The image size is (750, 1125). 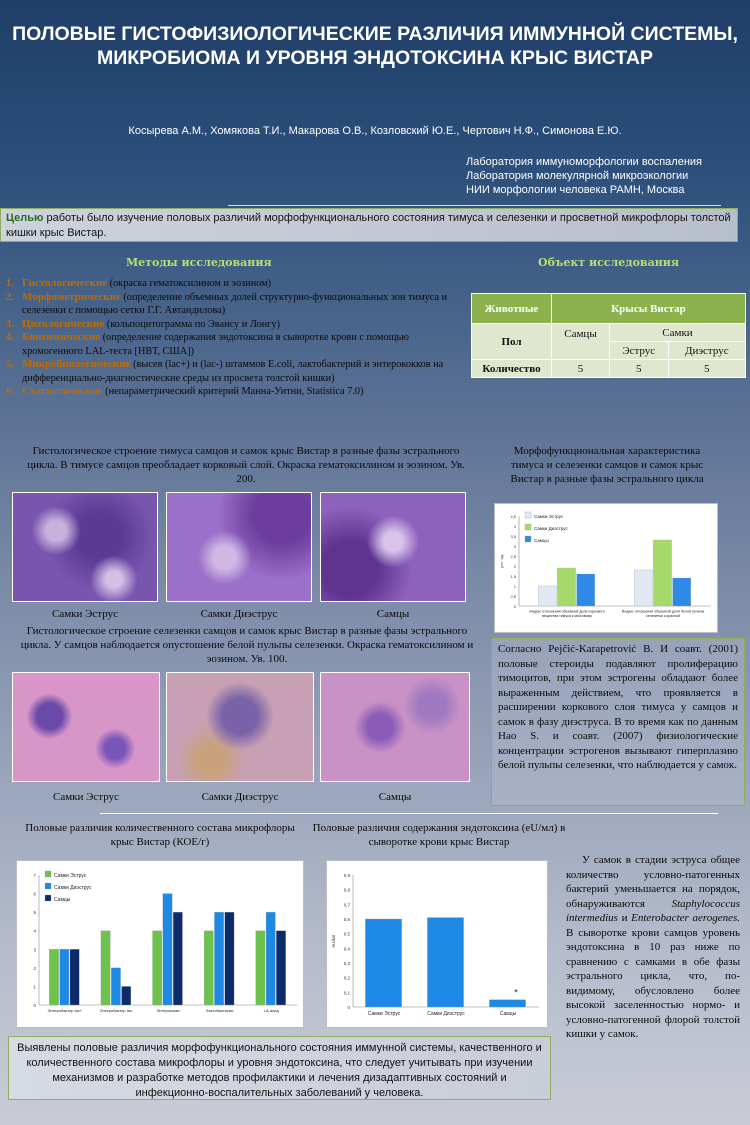 What do you see at coordinates (511, 308) in the screenshot?
I see `animals-label: Животные` at bounding box center [511, 308].